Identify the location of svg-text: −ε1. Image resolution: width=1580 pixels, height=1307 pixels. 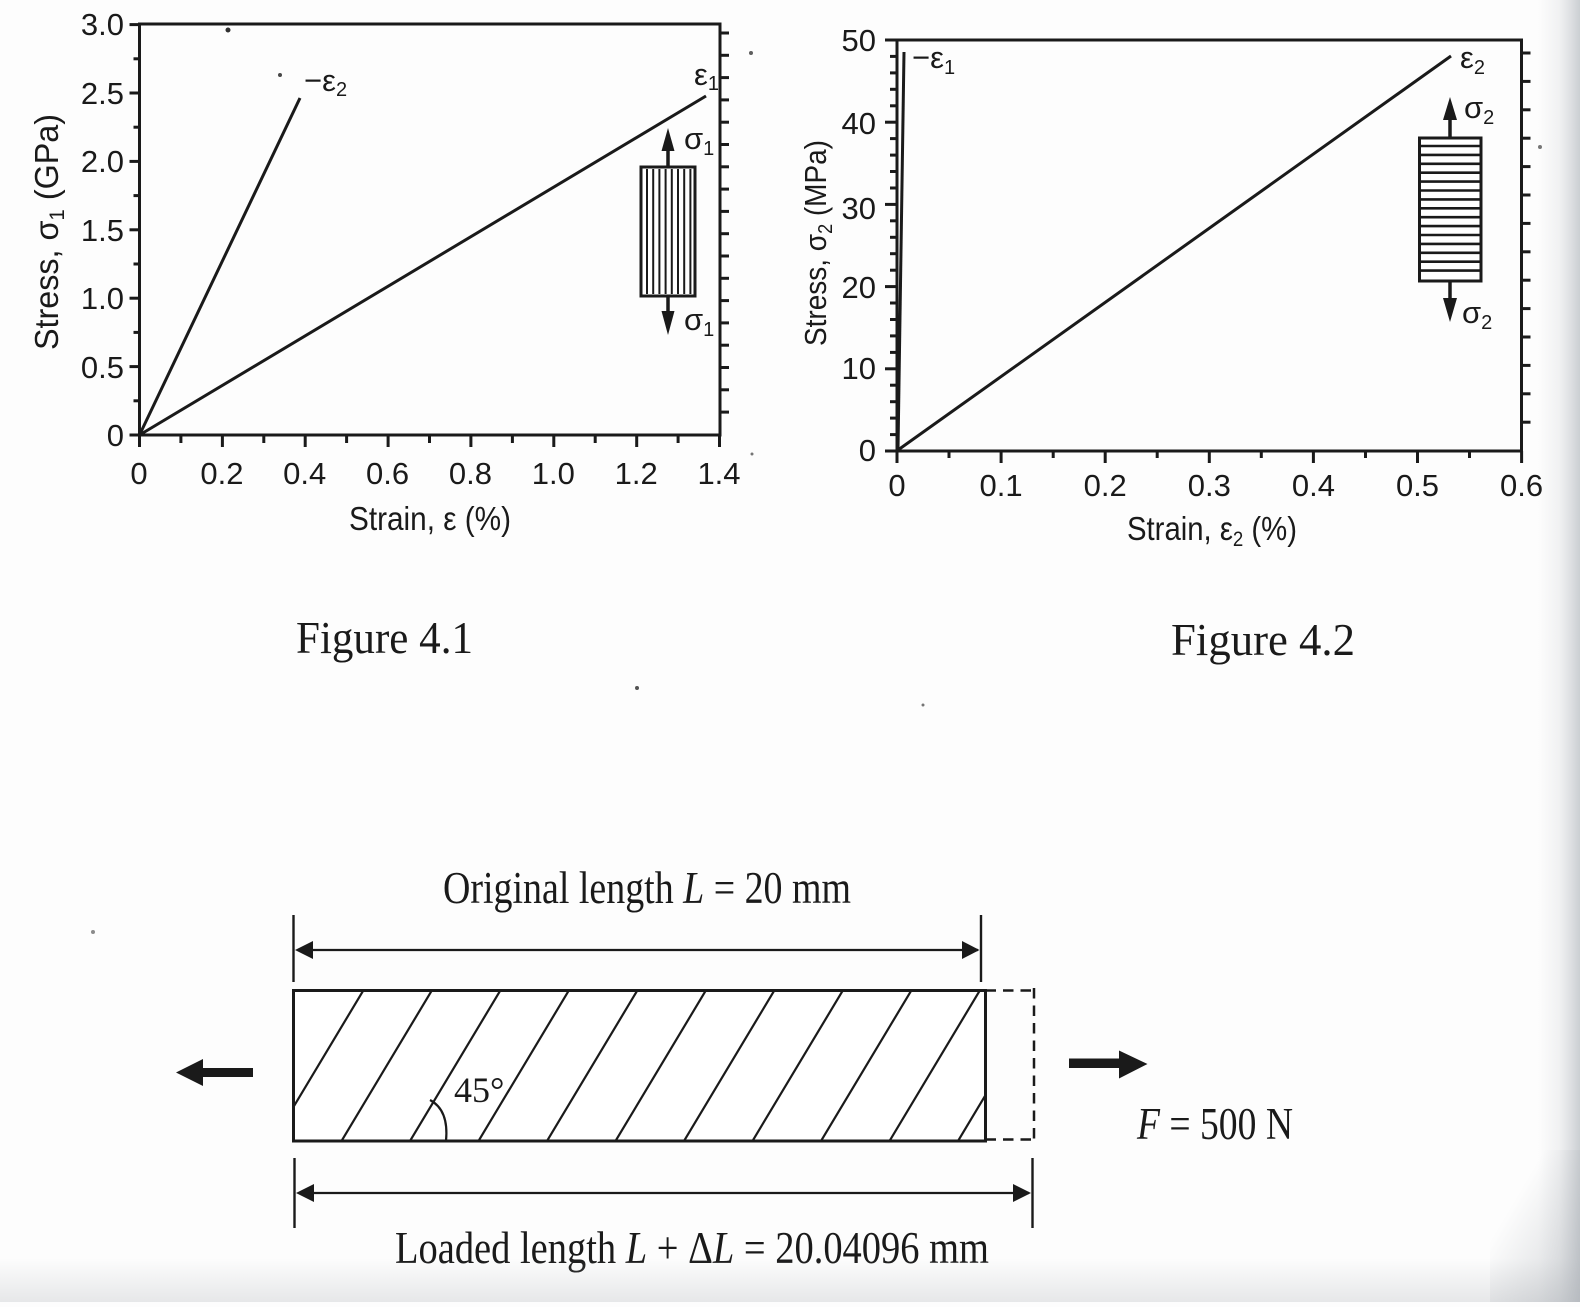
(933, 59).